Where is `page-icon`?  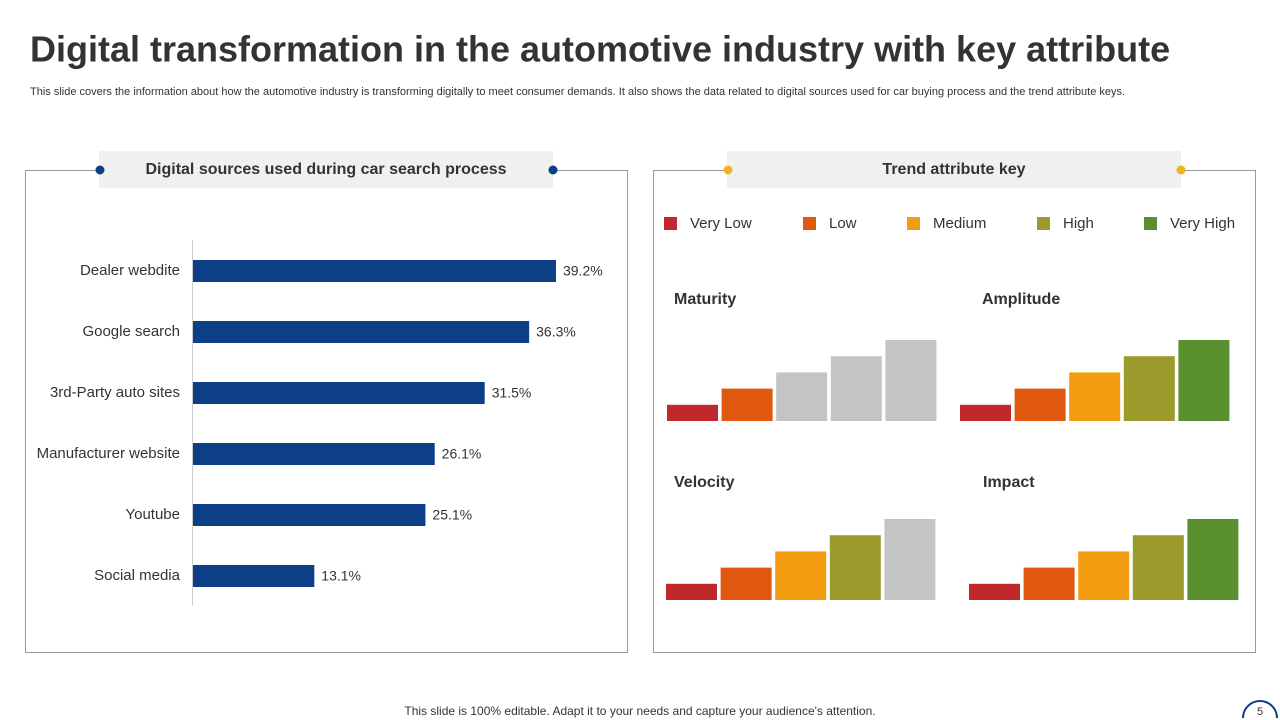 page-icon is located at coordinates (1260, 709).